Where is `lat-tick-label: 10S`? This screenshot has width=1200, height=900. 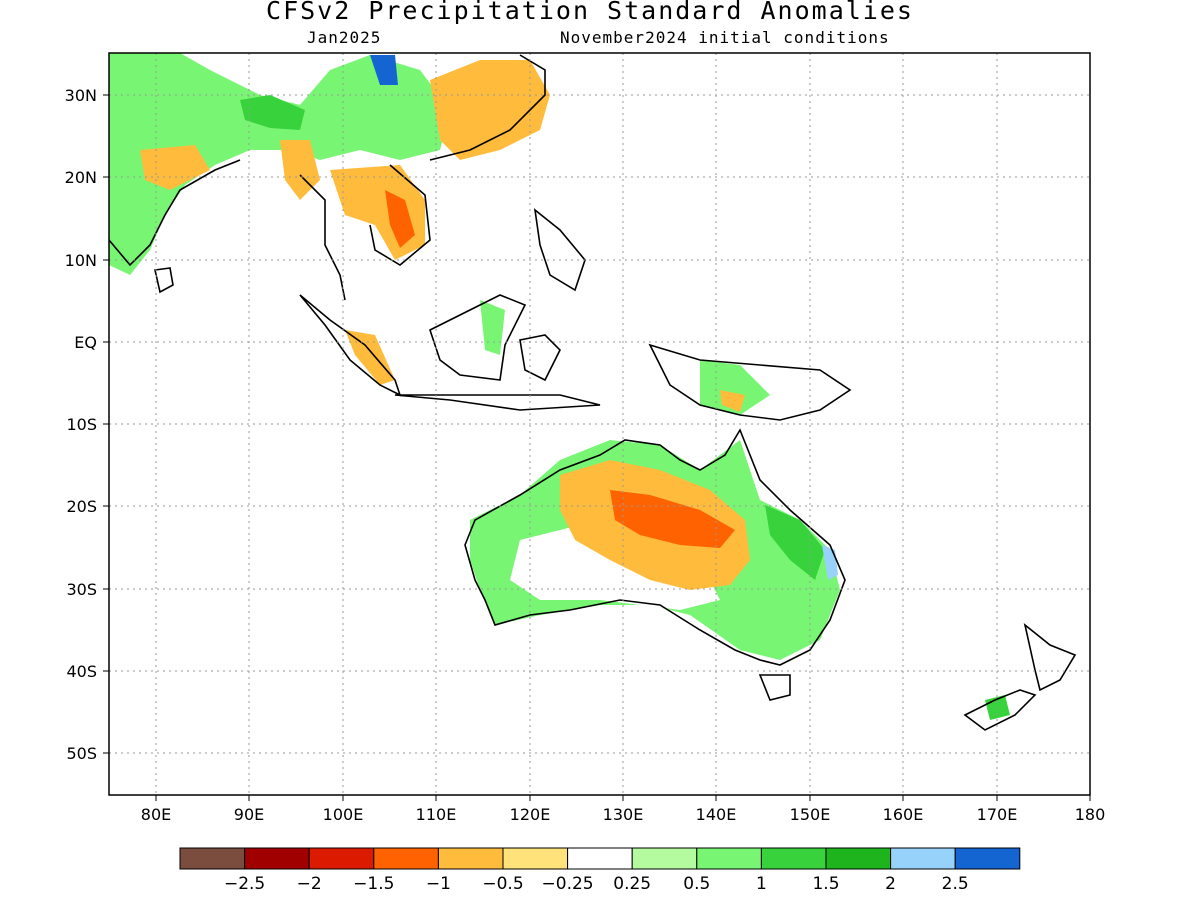
lat-tick-label: 10S is located at coordinates (81, 424).